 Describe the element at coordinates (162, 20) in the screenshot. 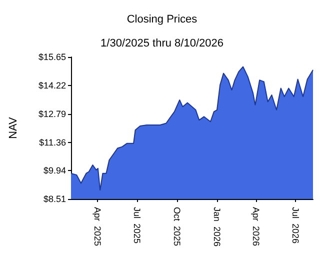

I see `chart-title: Closing Prices` at that location.